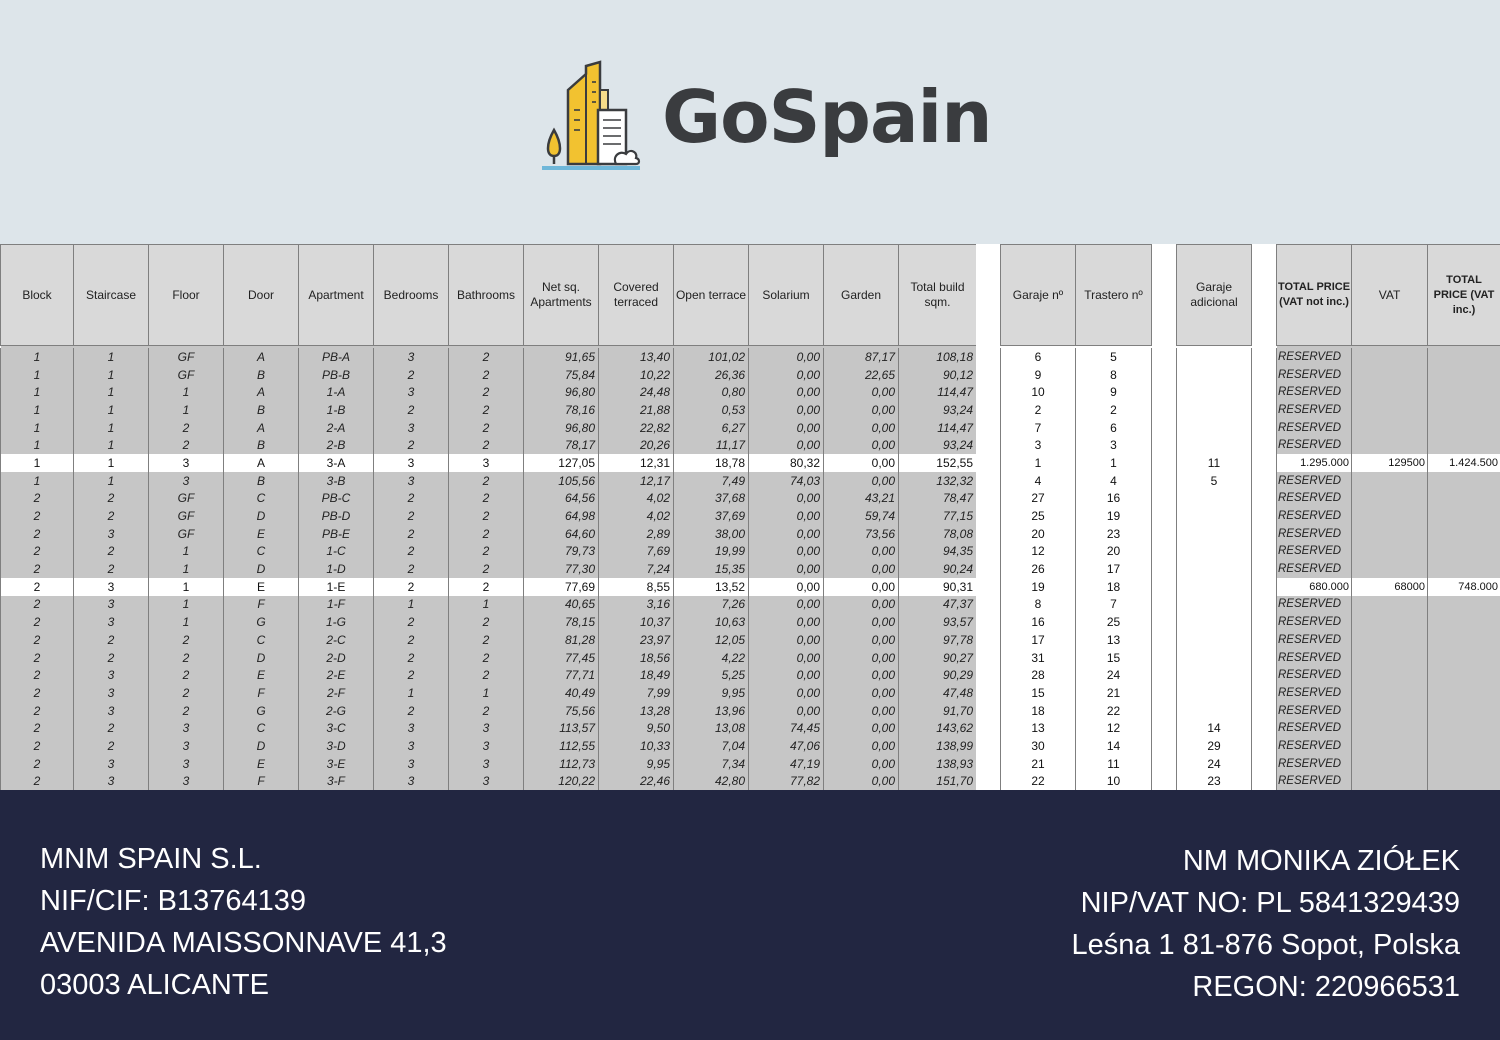  Describe the element at coordinates (336, 498) in the screenshot. I see `table-cell: PB-C` at that location.